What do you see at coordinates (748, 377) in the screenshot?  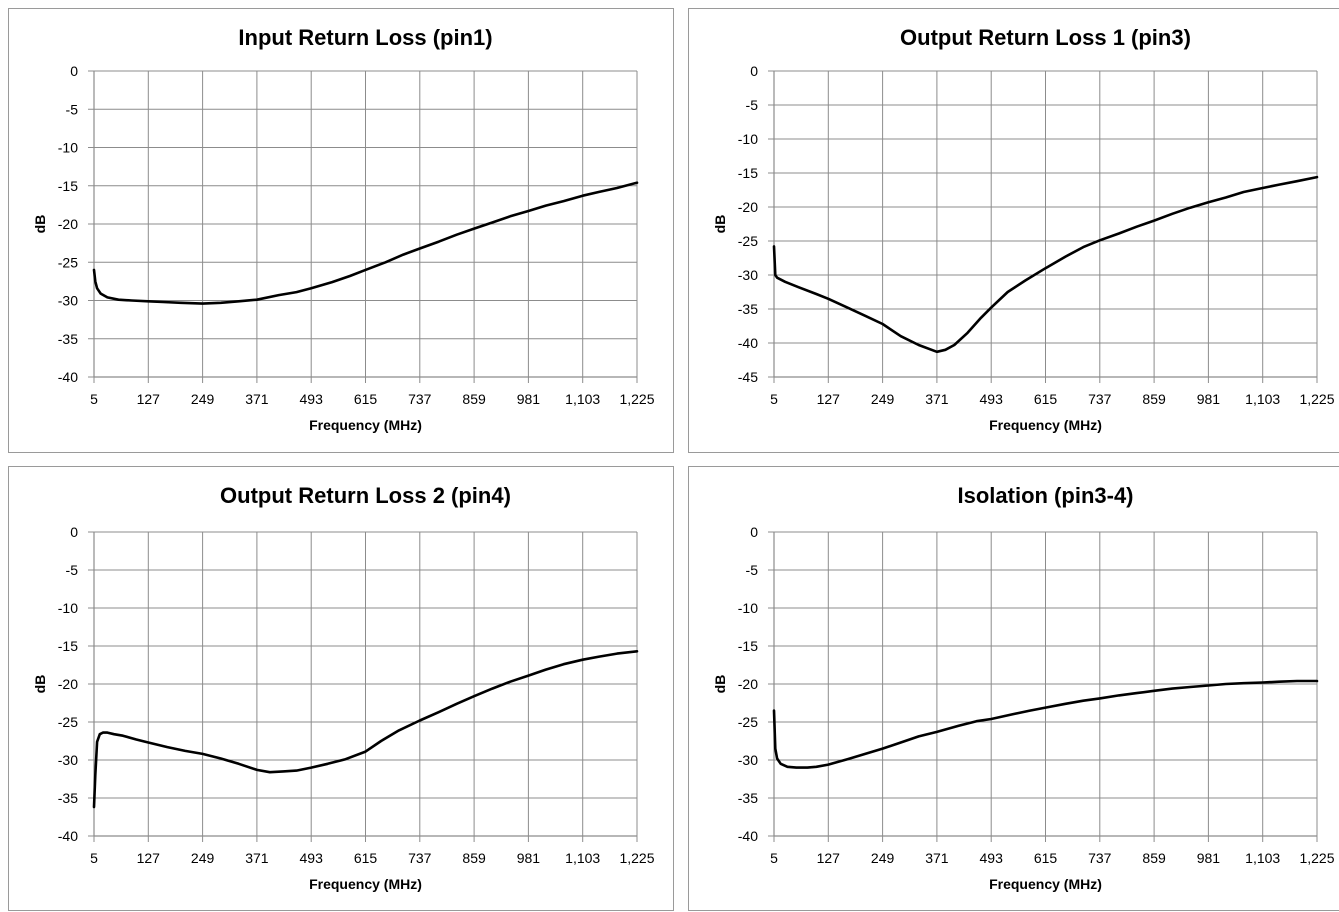 I see `y-tick-label: -45` at bounding box center [748, 377].